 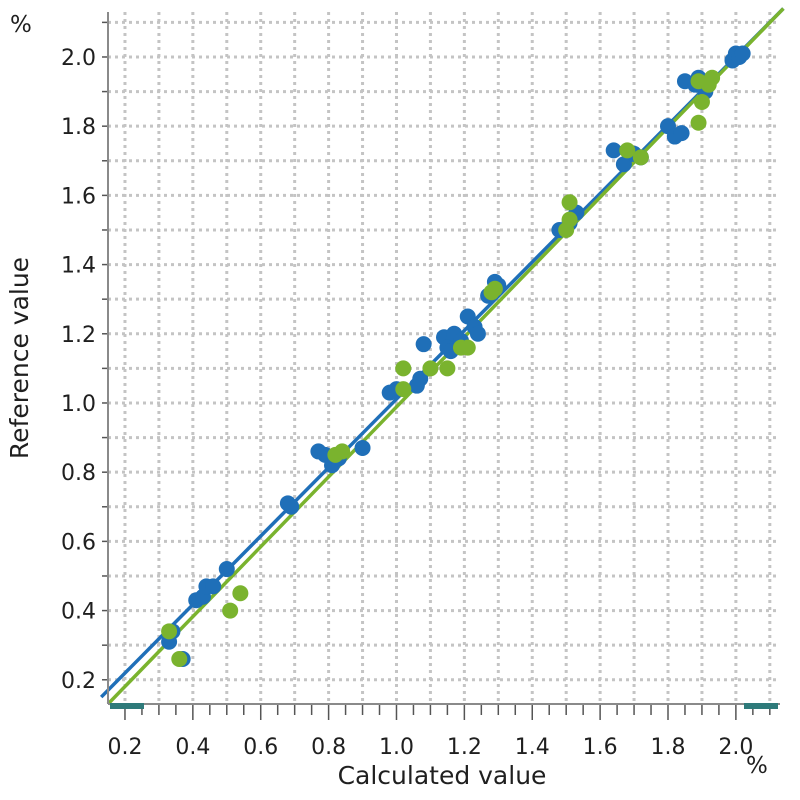 What do you see at coordinates (78, 58) in the screenshot?
I see `y-tick-label: 2.0` at bounding box center [78, 58].